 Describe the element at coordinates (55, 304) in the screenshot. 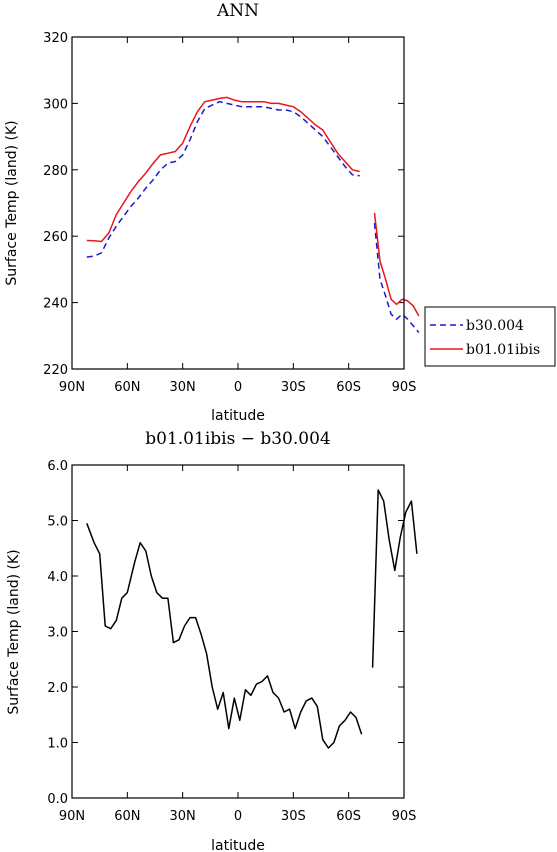

I see `top-y-tick-label: 240` at that location.